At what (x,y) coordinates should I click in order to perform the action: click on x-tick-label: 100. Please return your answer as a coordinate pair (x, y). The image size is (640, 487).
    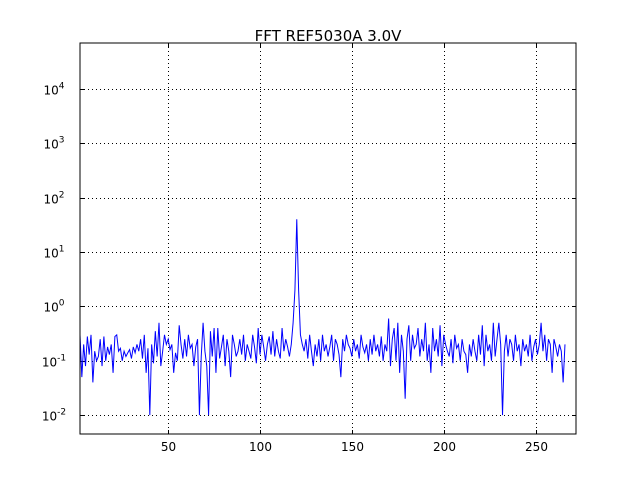
    Looking at the image, I should click on (260, 447).